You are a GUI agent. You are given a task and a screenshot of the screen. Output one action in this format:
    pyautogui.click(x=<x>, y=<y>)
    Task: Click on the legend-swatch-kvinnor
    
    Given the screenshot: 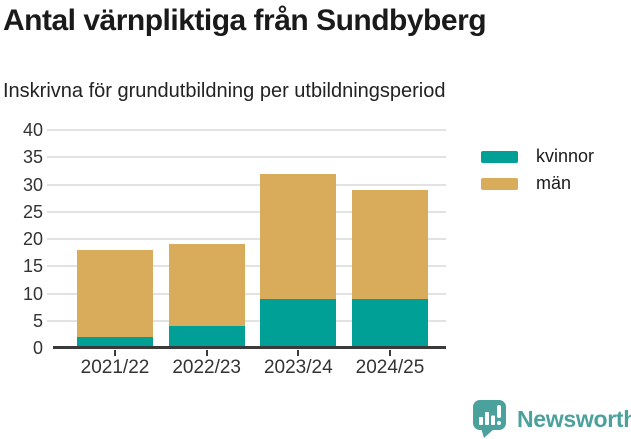 What is the action you would take?
    pyautogui.click(x=499, y=156)
    